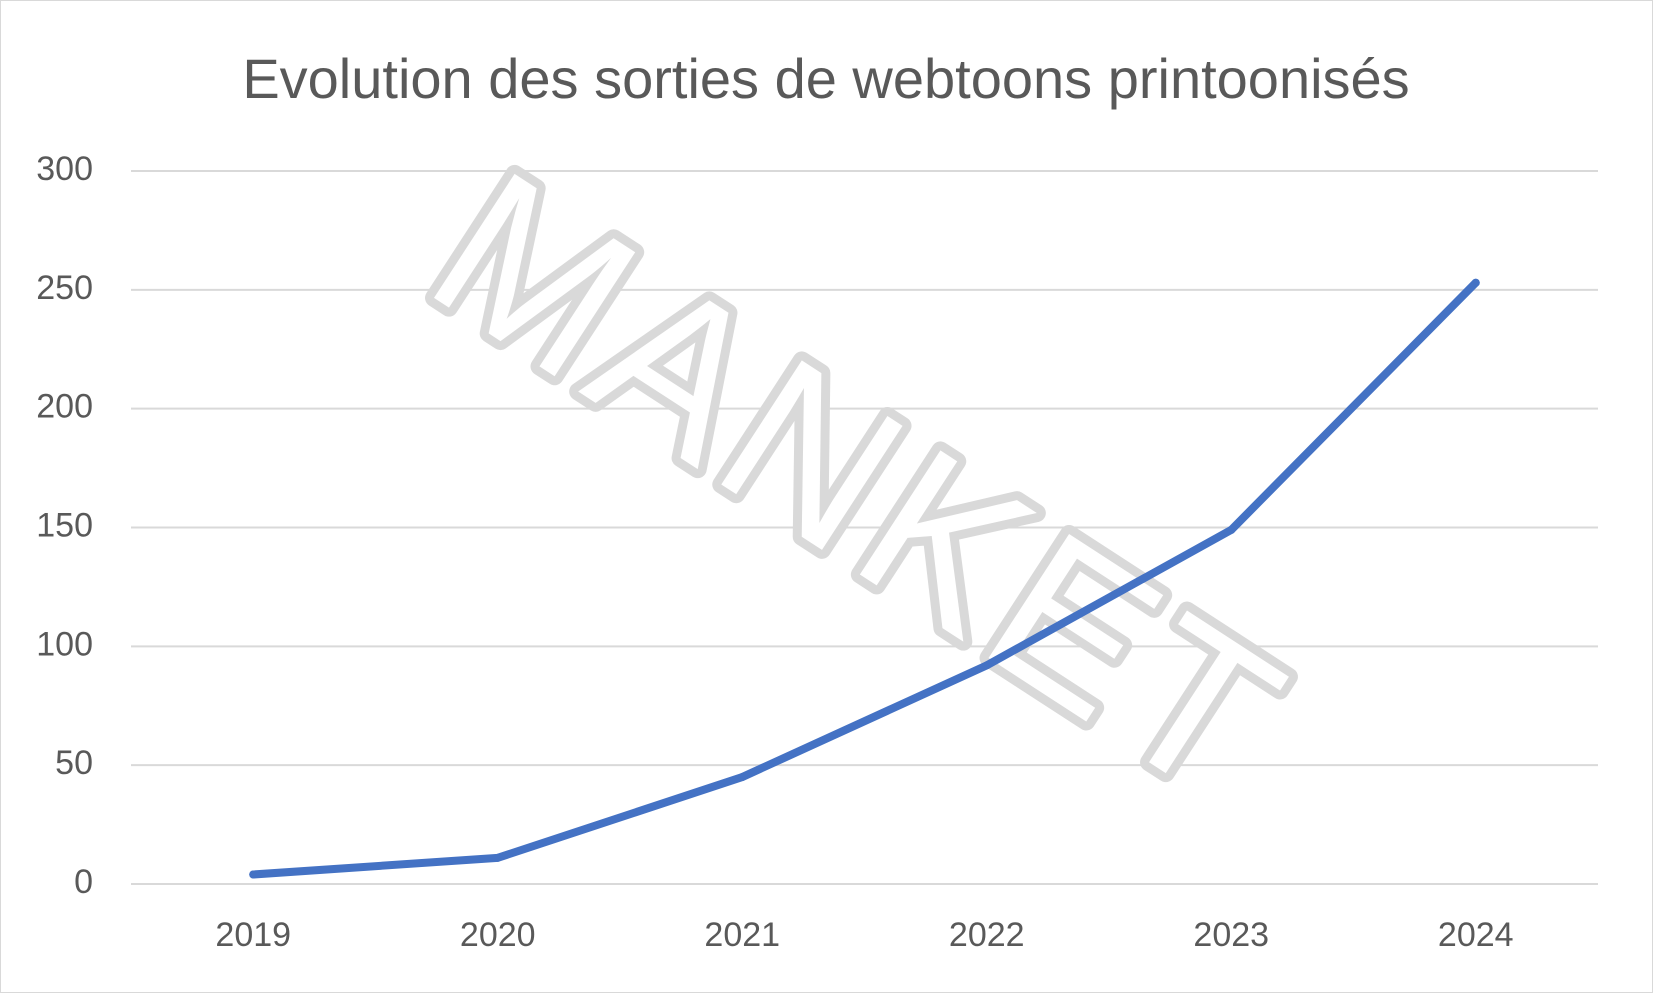 The height and width of the screenshot is (993, 1653). I want to click on y-tick-label: 200, so click(64, 407).